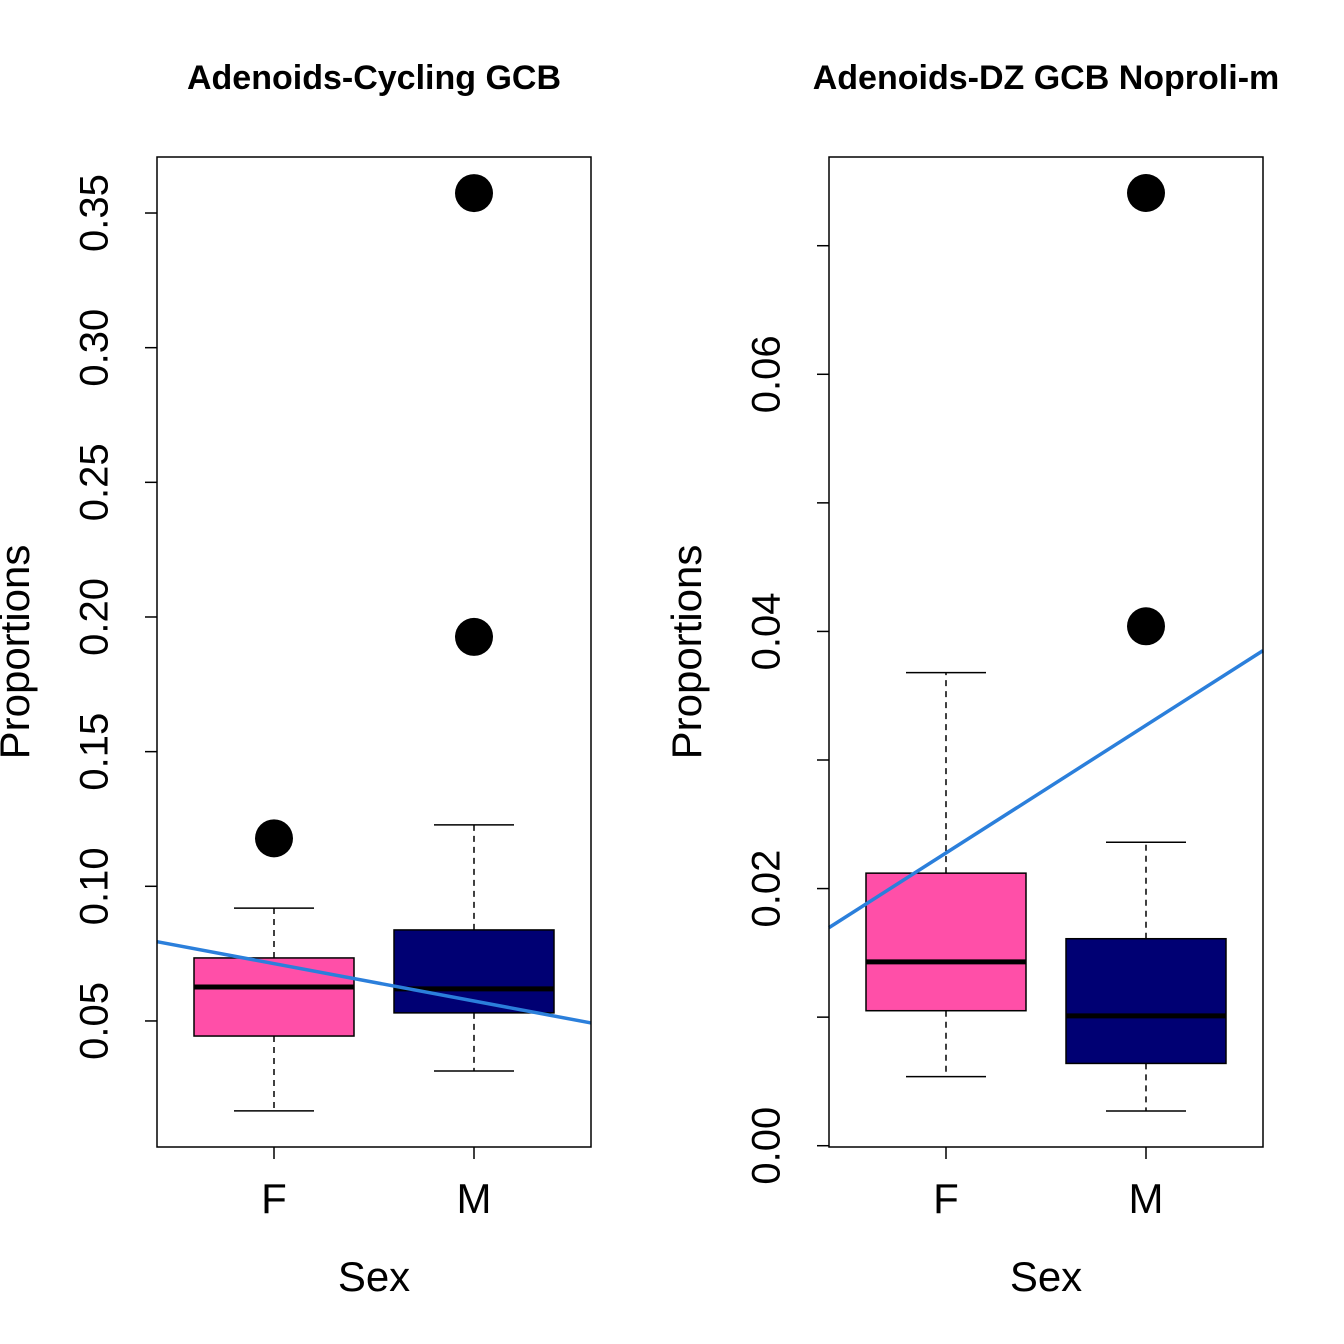 This screenshot has width=1344, height=1344. What do you see at coordinates (95, 752) in the screenshot?
I see `y-tick-label: 0.15` at bounding box center [95, 752].